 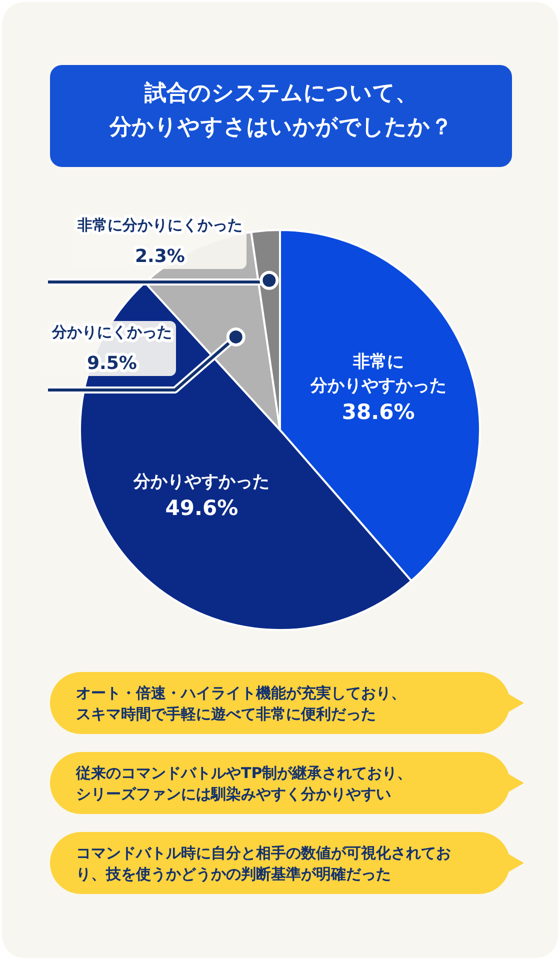 What do you see at coordinates (263, 863) in the screenshot?
I see `text: コマンドバトル時に自分と相手の数値が可視化されており、技を使うかどうかの判断基準が明確だった` at bounding box center [263, 863].